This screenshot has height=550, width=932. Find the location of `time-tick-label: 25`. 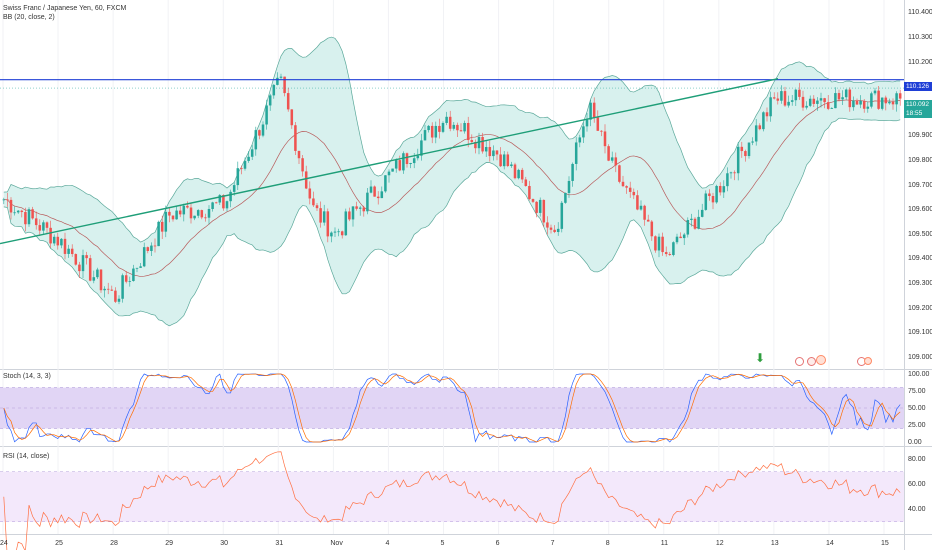

time-tick-label: 25 is located at coordinates (59, 543).